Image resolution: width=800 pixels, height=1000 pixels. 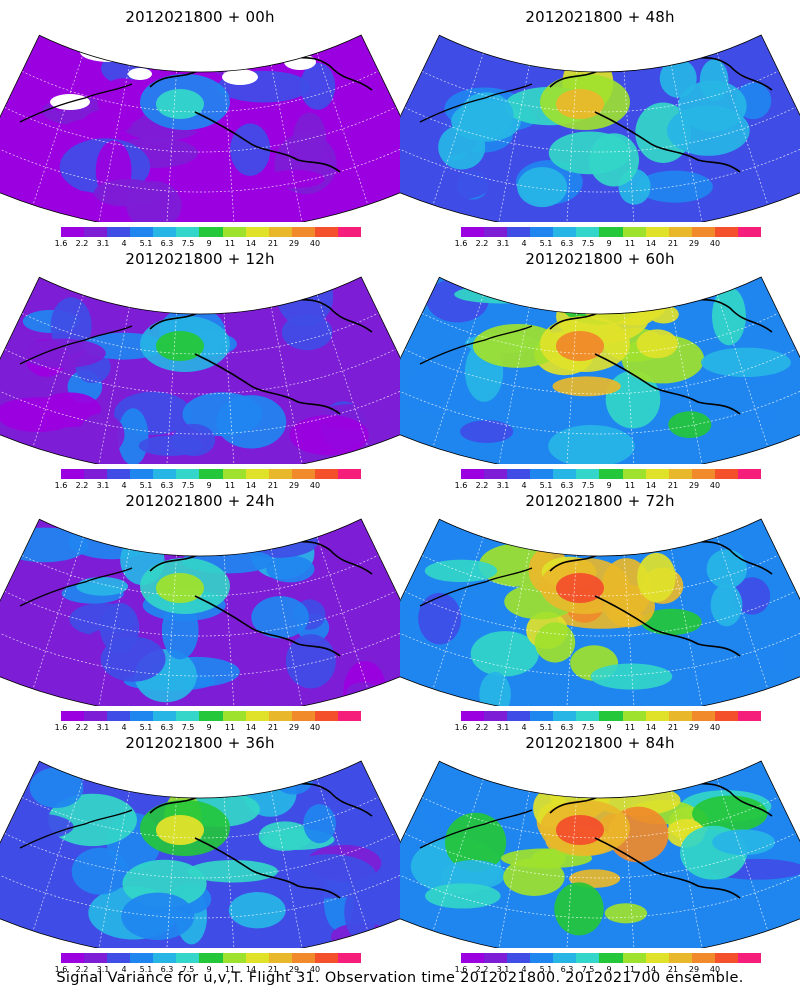 I want to click on colorbar-tick-label: 2.2, so click(x=82, y=485).